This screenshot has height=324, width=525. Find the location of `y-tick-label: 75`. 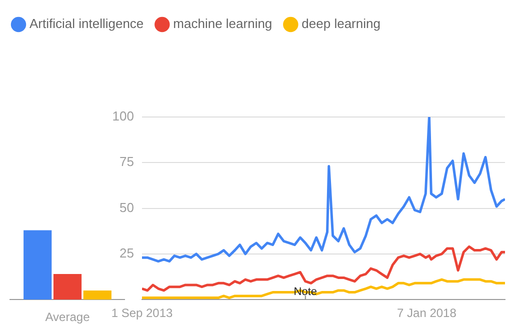

y-tick-label: 75 is located at coordinates (127, 162).